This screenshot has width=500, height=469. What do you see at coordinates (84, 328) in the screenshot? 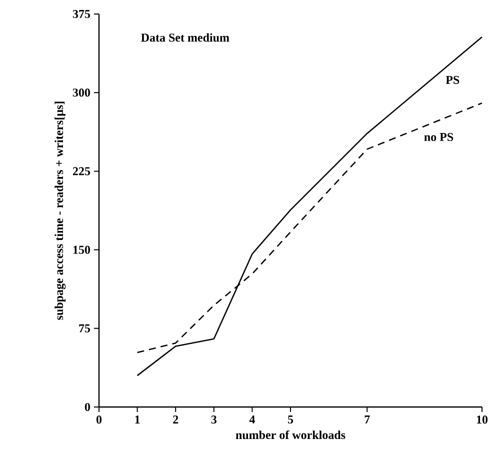
I see `y-tick-label: 75` at bounding box center [84, 328].